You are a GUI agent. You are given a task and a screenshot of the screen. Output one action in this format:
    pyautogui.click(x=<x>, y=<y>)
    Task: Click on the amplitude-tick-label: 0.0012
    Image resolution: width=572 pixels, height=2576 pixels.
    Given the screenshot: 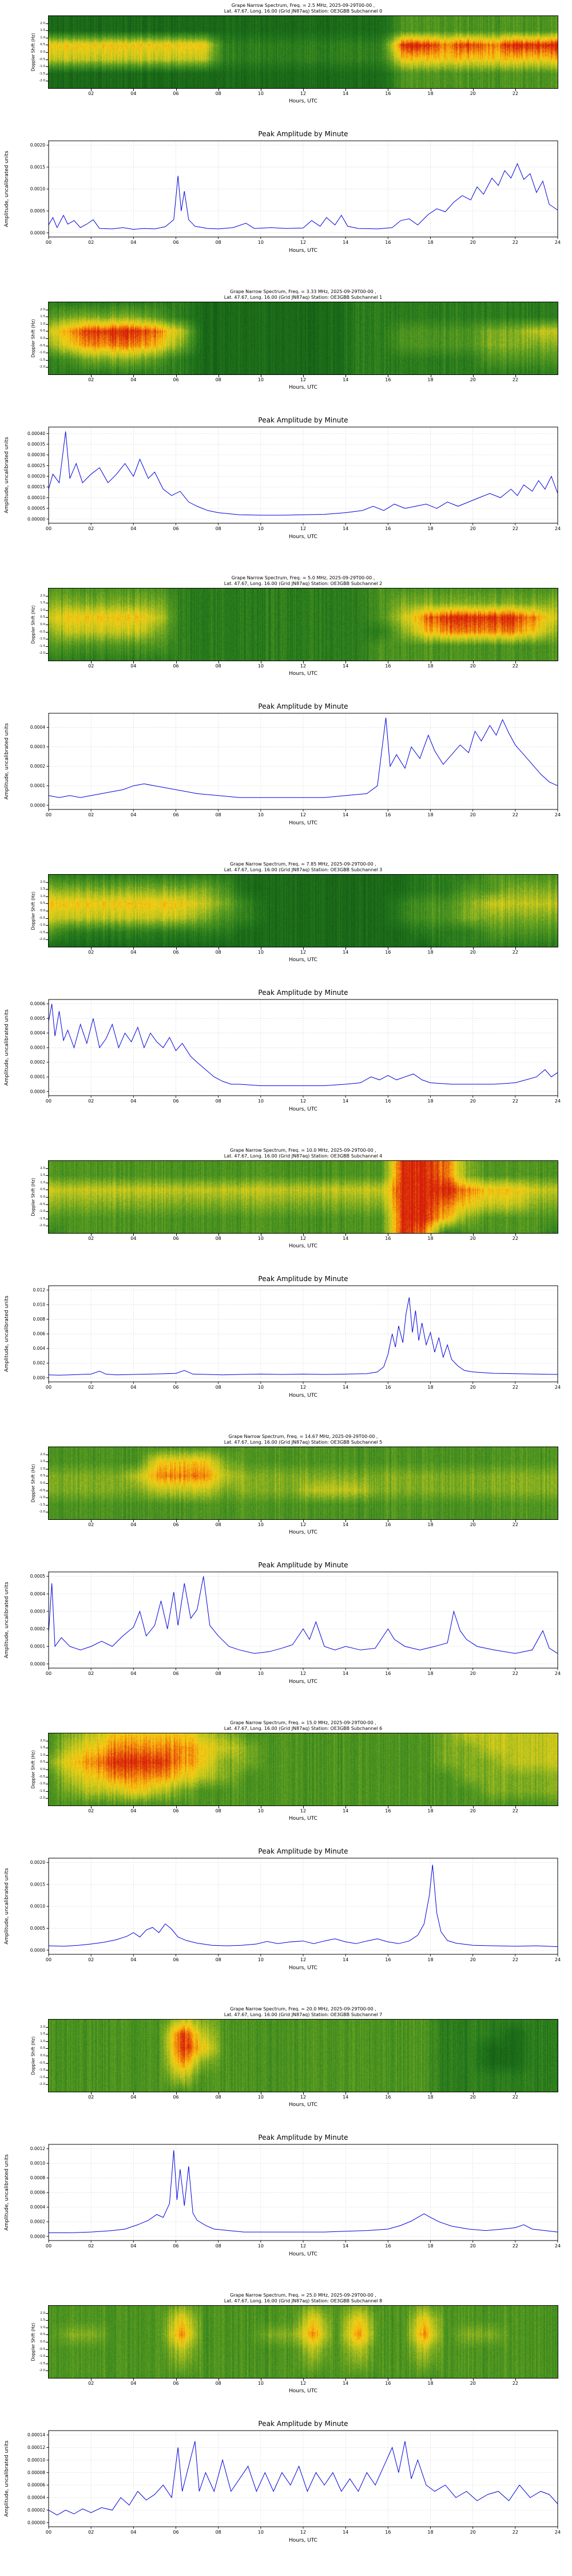 What is the action you would take?
    pyautogui.click(x=37, y=2148)
    